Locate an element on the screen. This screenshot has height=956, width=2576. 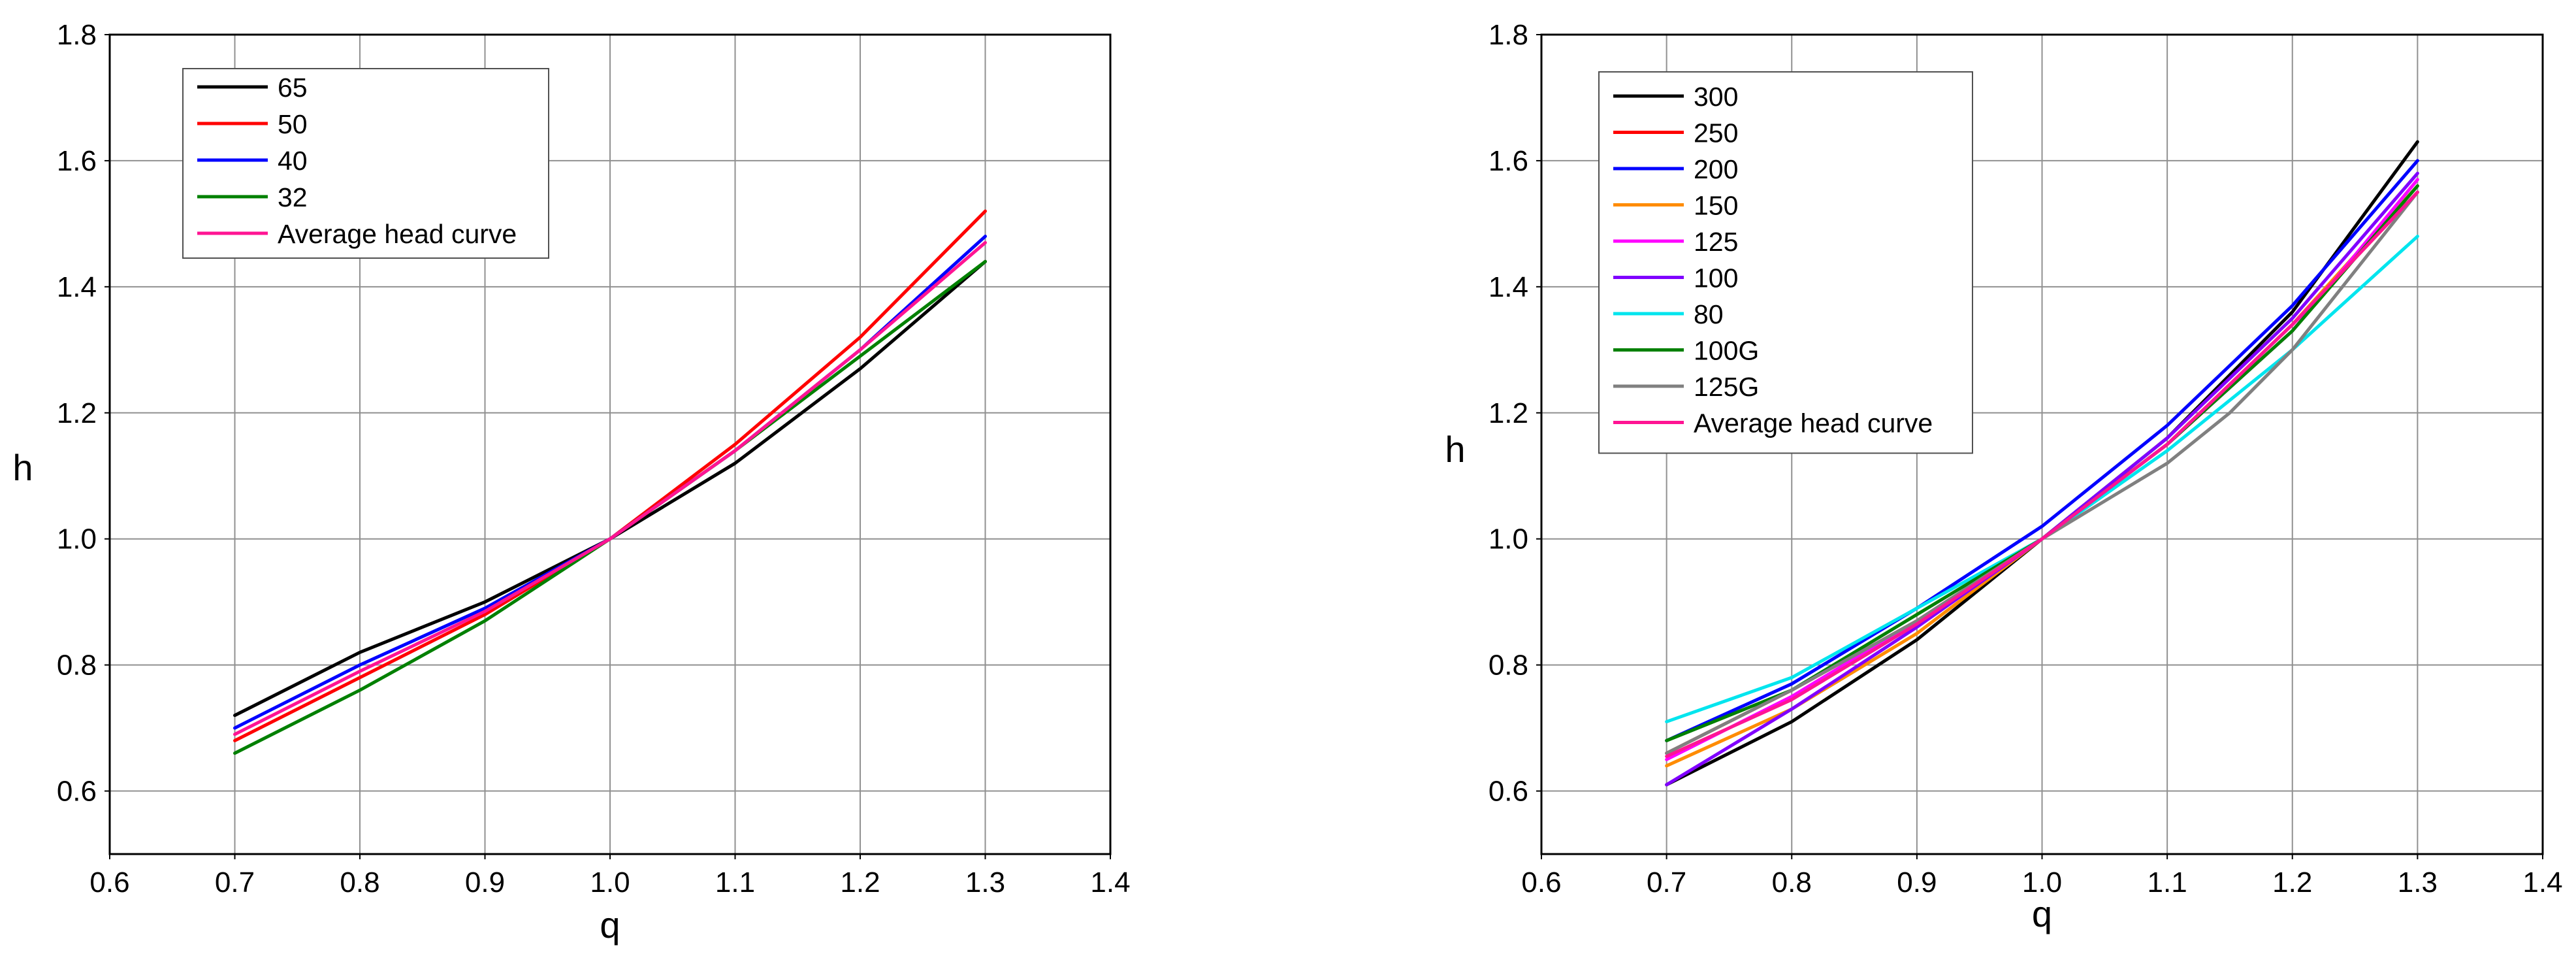
legend-label: 125G is located at coordinates (1726, 387).